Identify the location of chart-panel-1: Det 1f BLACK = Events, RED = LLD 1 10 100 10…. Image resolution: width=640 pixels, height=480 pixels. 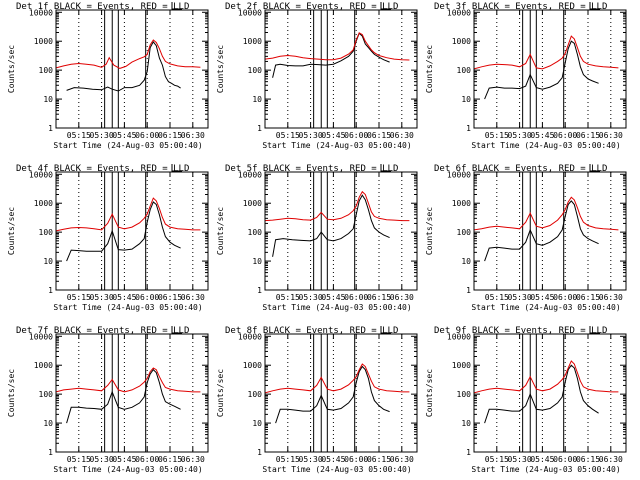
(108, 76).